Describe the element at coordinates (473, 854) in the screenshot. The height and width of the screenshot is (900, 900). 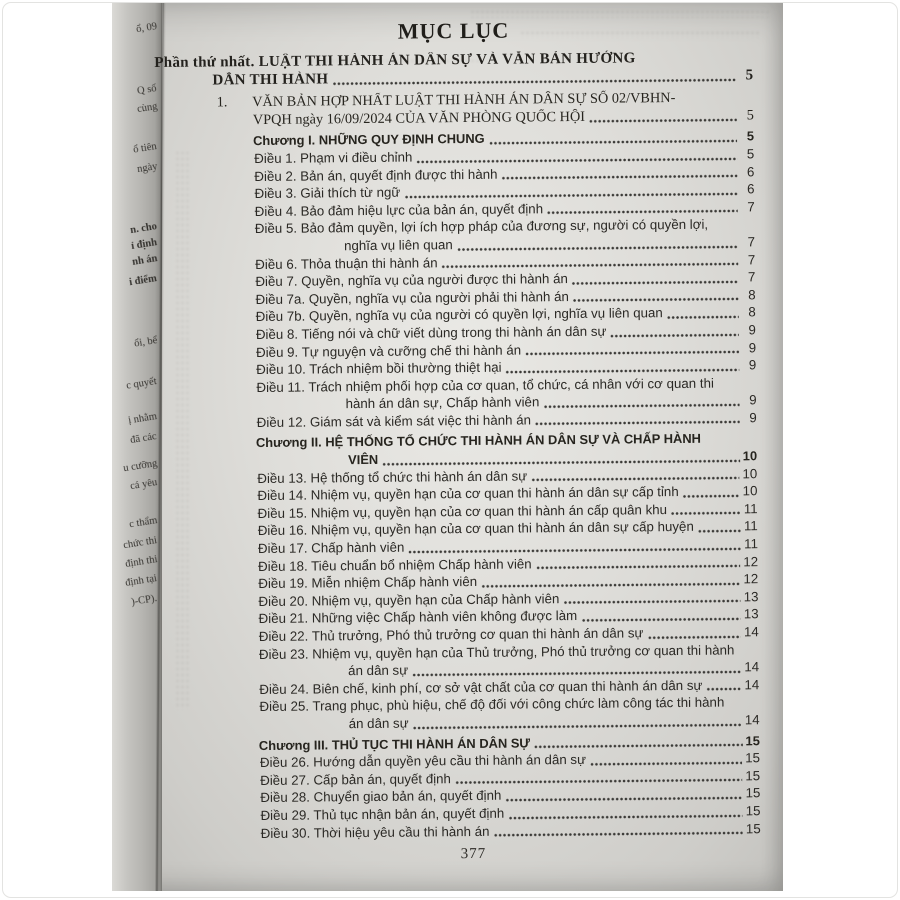
I see `page-number: 377` at that location.